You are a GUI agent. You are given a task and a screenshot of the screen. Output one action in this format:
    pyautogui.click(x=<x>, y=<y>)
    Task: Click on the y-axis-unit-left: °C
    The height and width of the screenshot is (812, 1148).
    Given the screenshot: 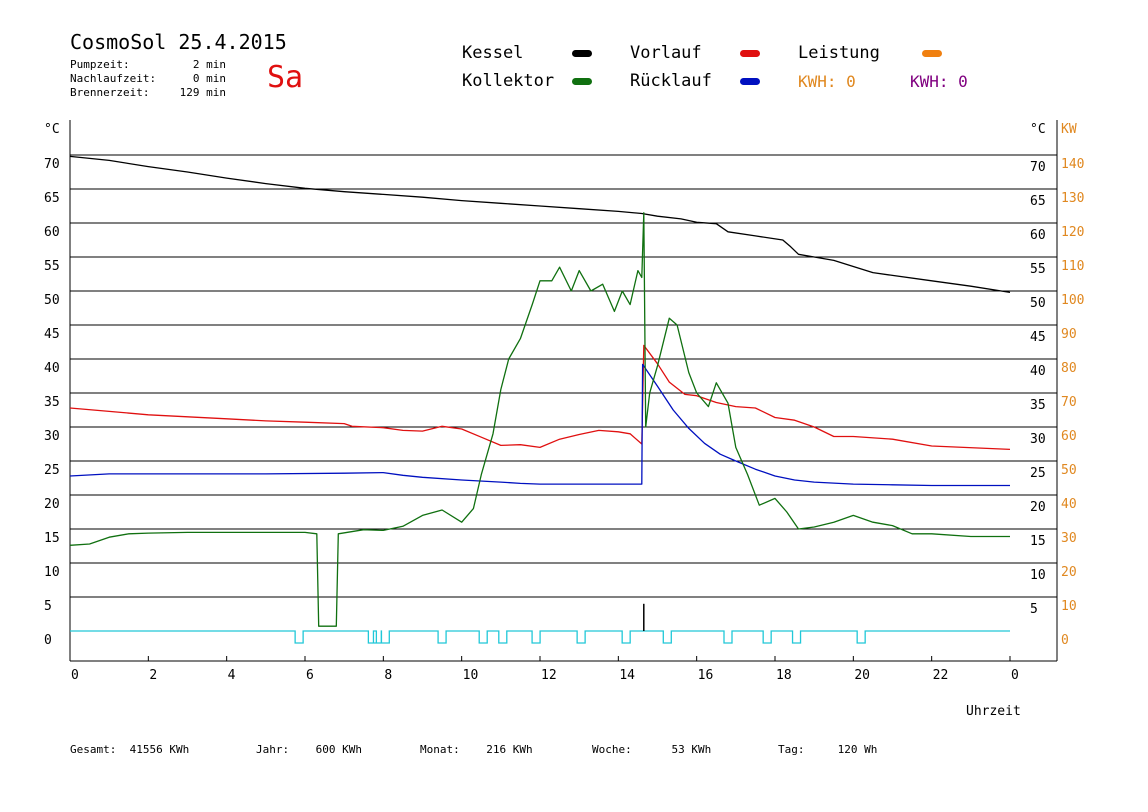 What is the action you would take?
    pyautogui.click(x=52, y=129)
    